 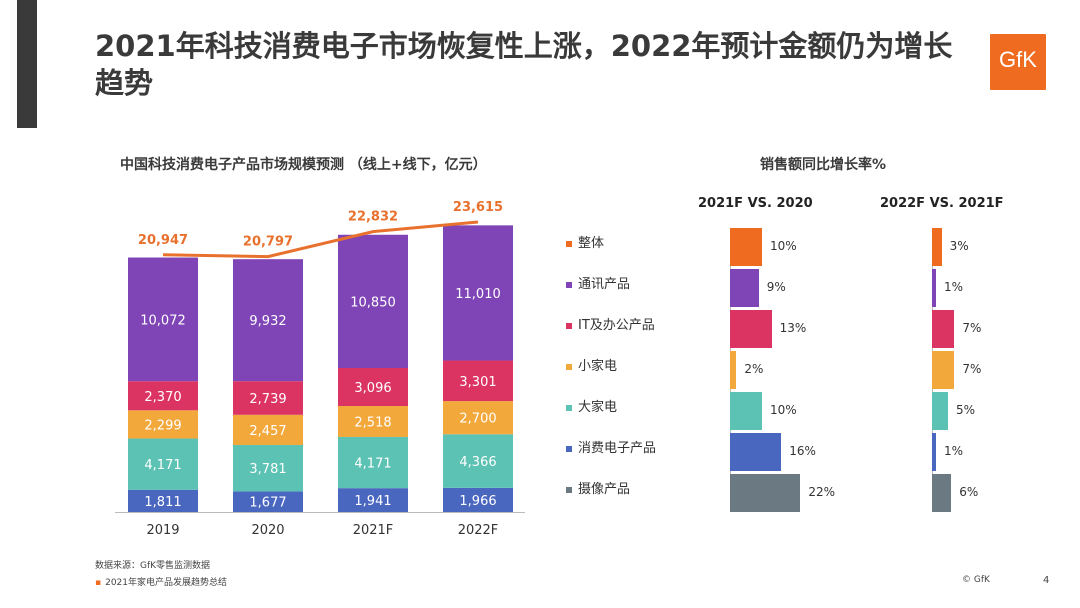 What do you see at coordinates (942, 203) in the screenshot?
I see `growth-column-header-2022: 2022F VS. 2021F` at bounding box center [942, 203].